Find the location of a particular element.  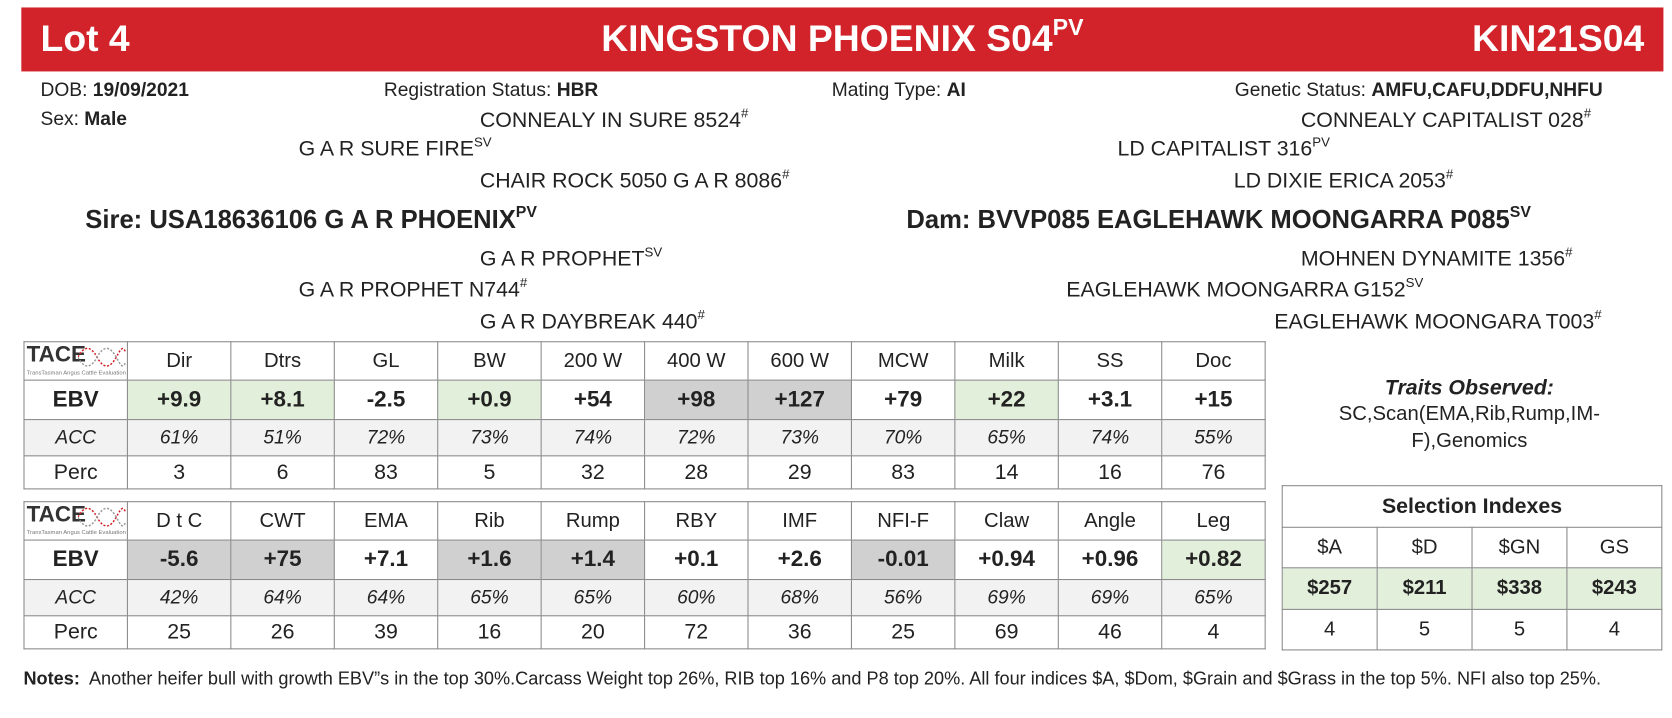

ebv-row: Perc 3 6 83 5 32 28 29 83 14 16 76 is located at coordinates (644, 472).